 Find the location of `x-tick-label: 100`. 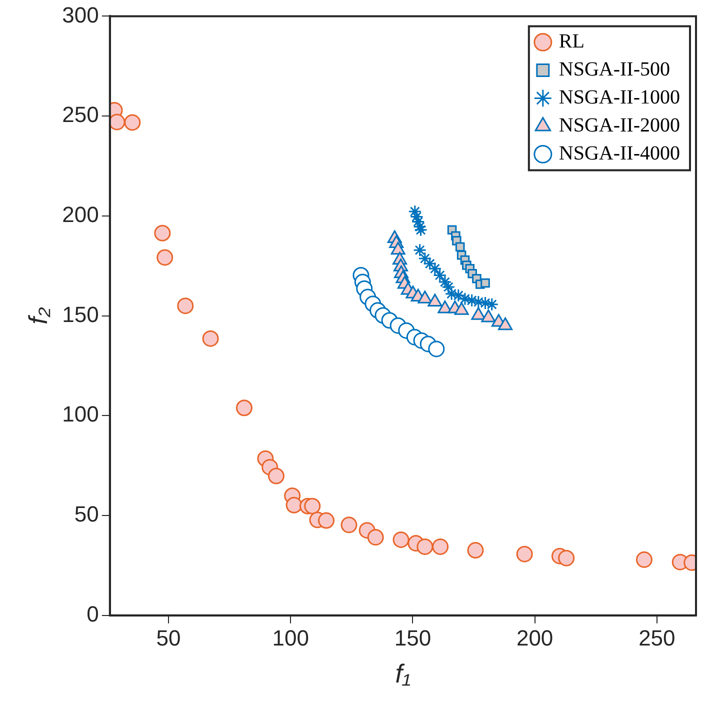

x-tick-label: 100 is located at coordinates (290, 638).